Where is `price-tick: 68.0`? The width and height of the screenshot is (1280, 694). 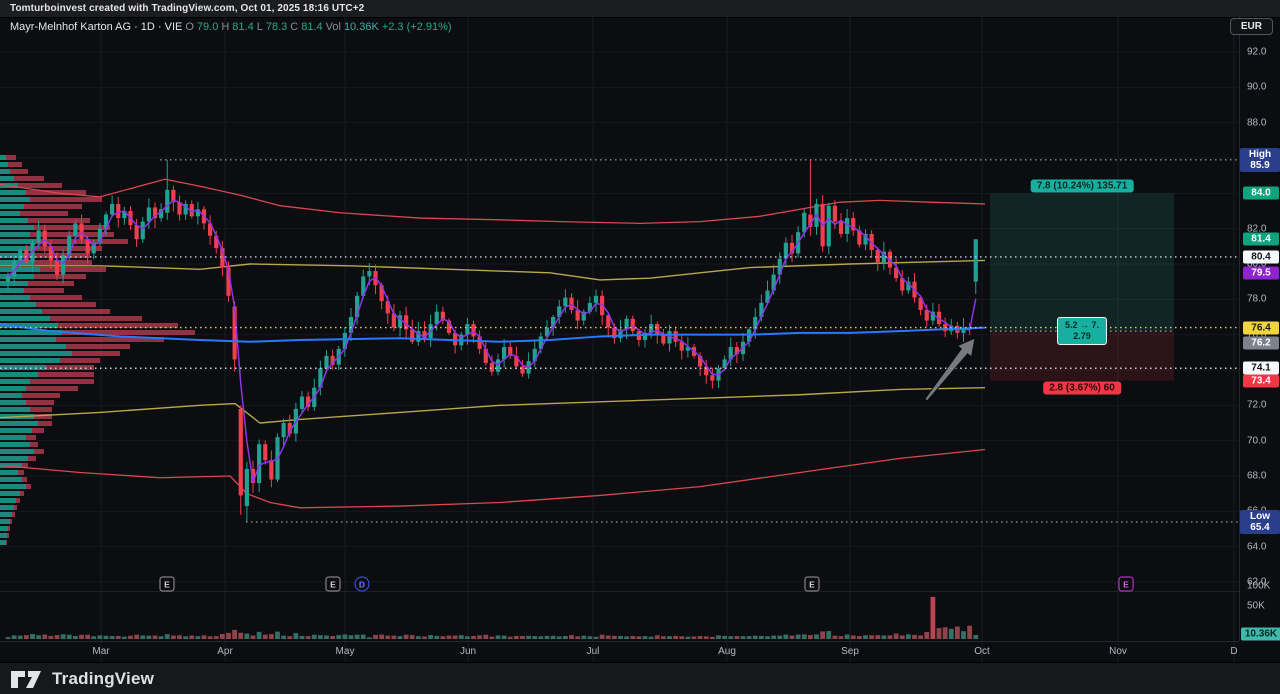
price-tick: 68.0 is located at coordinates (1257, 476).